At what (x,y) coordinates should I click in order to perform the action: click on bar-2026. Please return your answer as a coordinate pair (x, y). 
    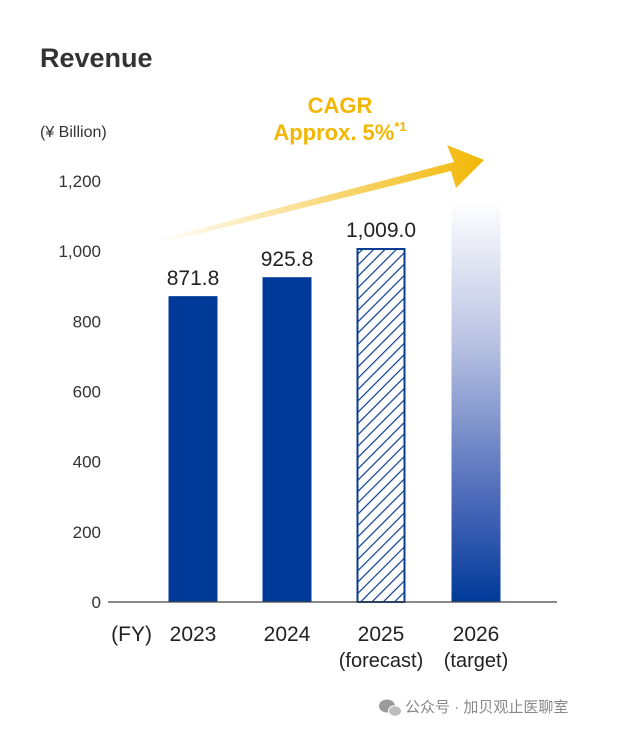
    Looking at the image, I should click on (476, 402).